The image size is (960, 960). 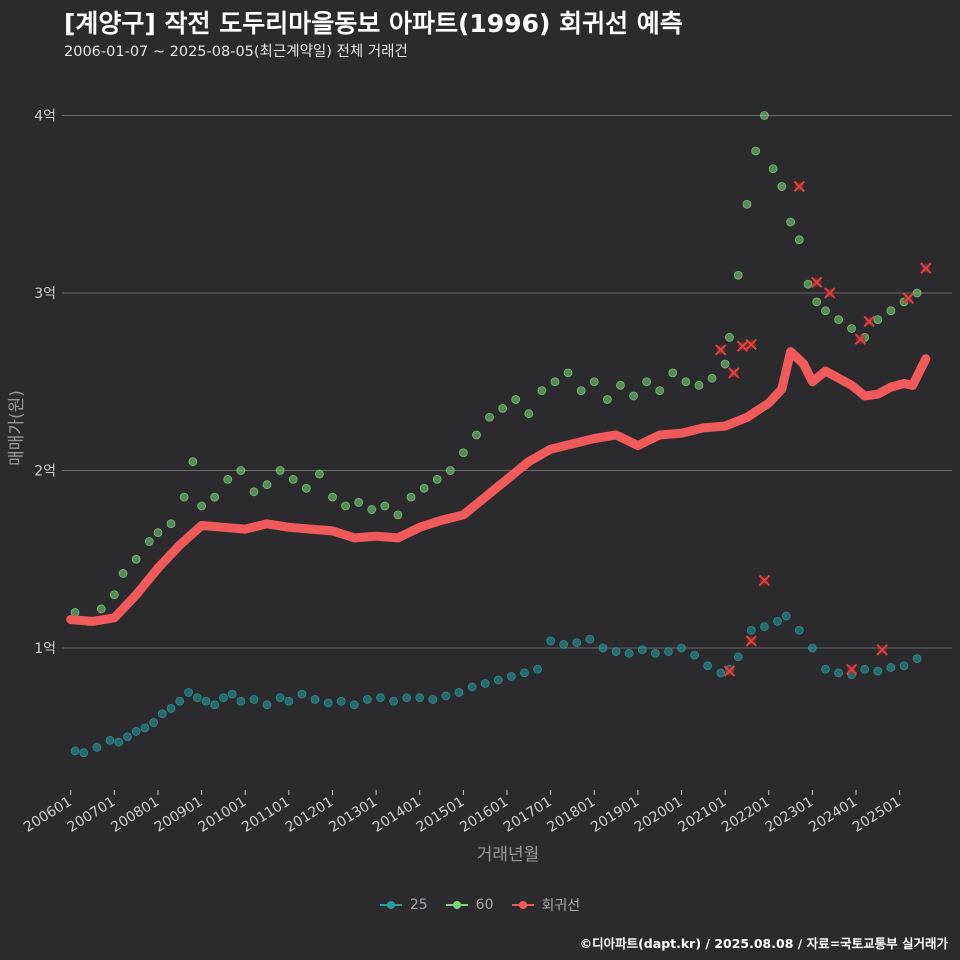 What do you see at coordinates (508, 855) in the screenshot?
I see `x-axis-label: 거래년월` at bounding box center [508, 855].